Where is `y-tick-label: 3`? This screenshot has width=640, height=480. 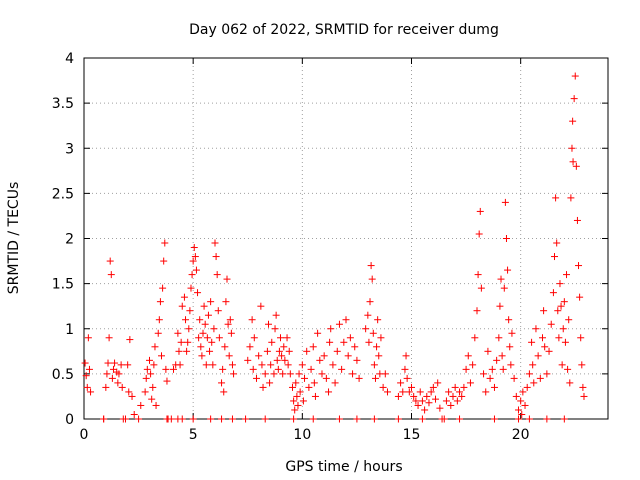 y-tick-label: 3 is located at coordinates (69, 149).